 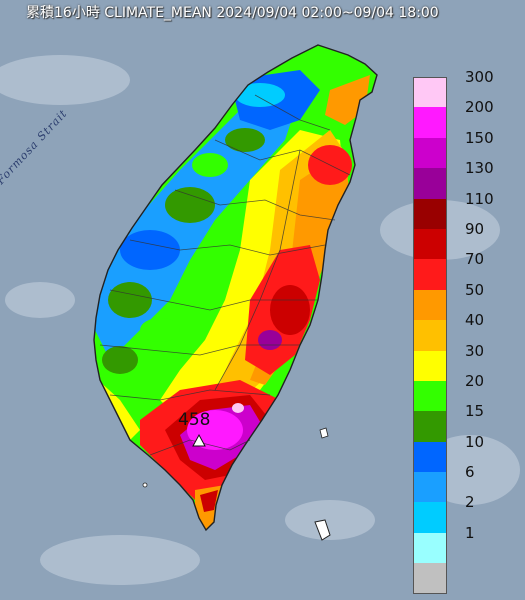 I want to click on legend-label: 90, so click(x=475, y=228).